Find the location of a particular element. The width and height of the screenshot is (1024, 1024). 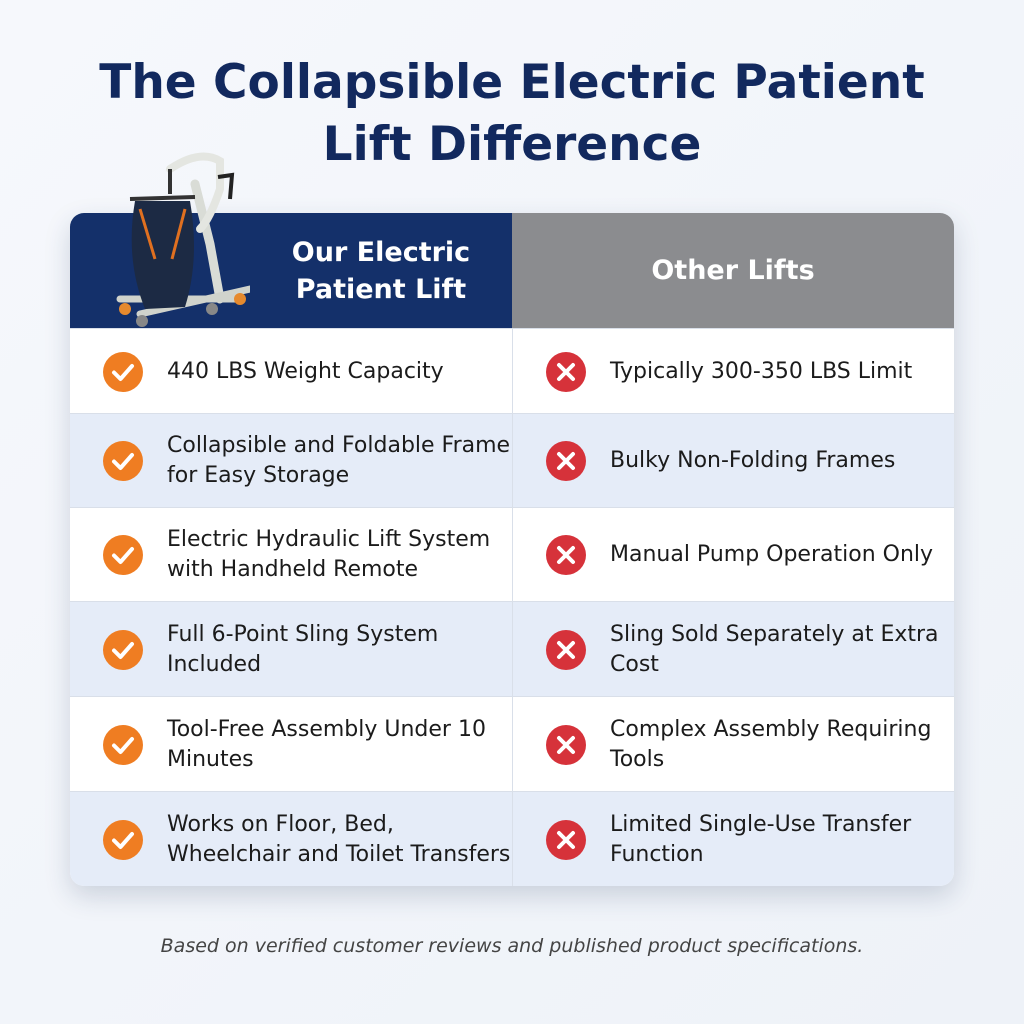

feature-others: Limited Single-Use Transfer Function is located at coordinates (775, 839).